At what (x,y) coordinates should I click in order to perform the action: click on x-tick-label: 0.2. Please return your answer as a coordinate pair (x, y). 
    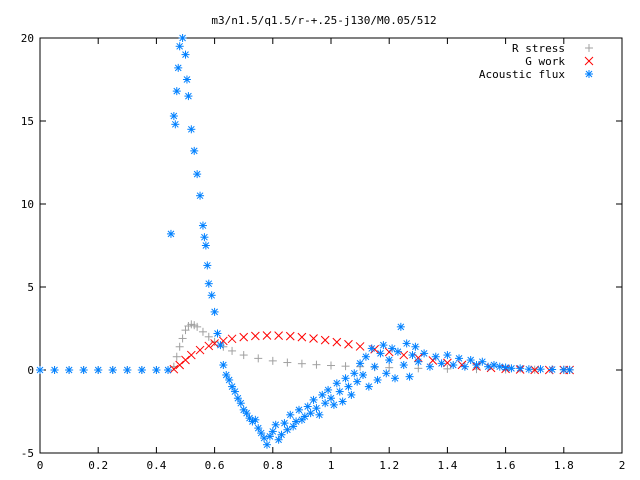
    Looking at the image, I should click on (98, 465).